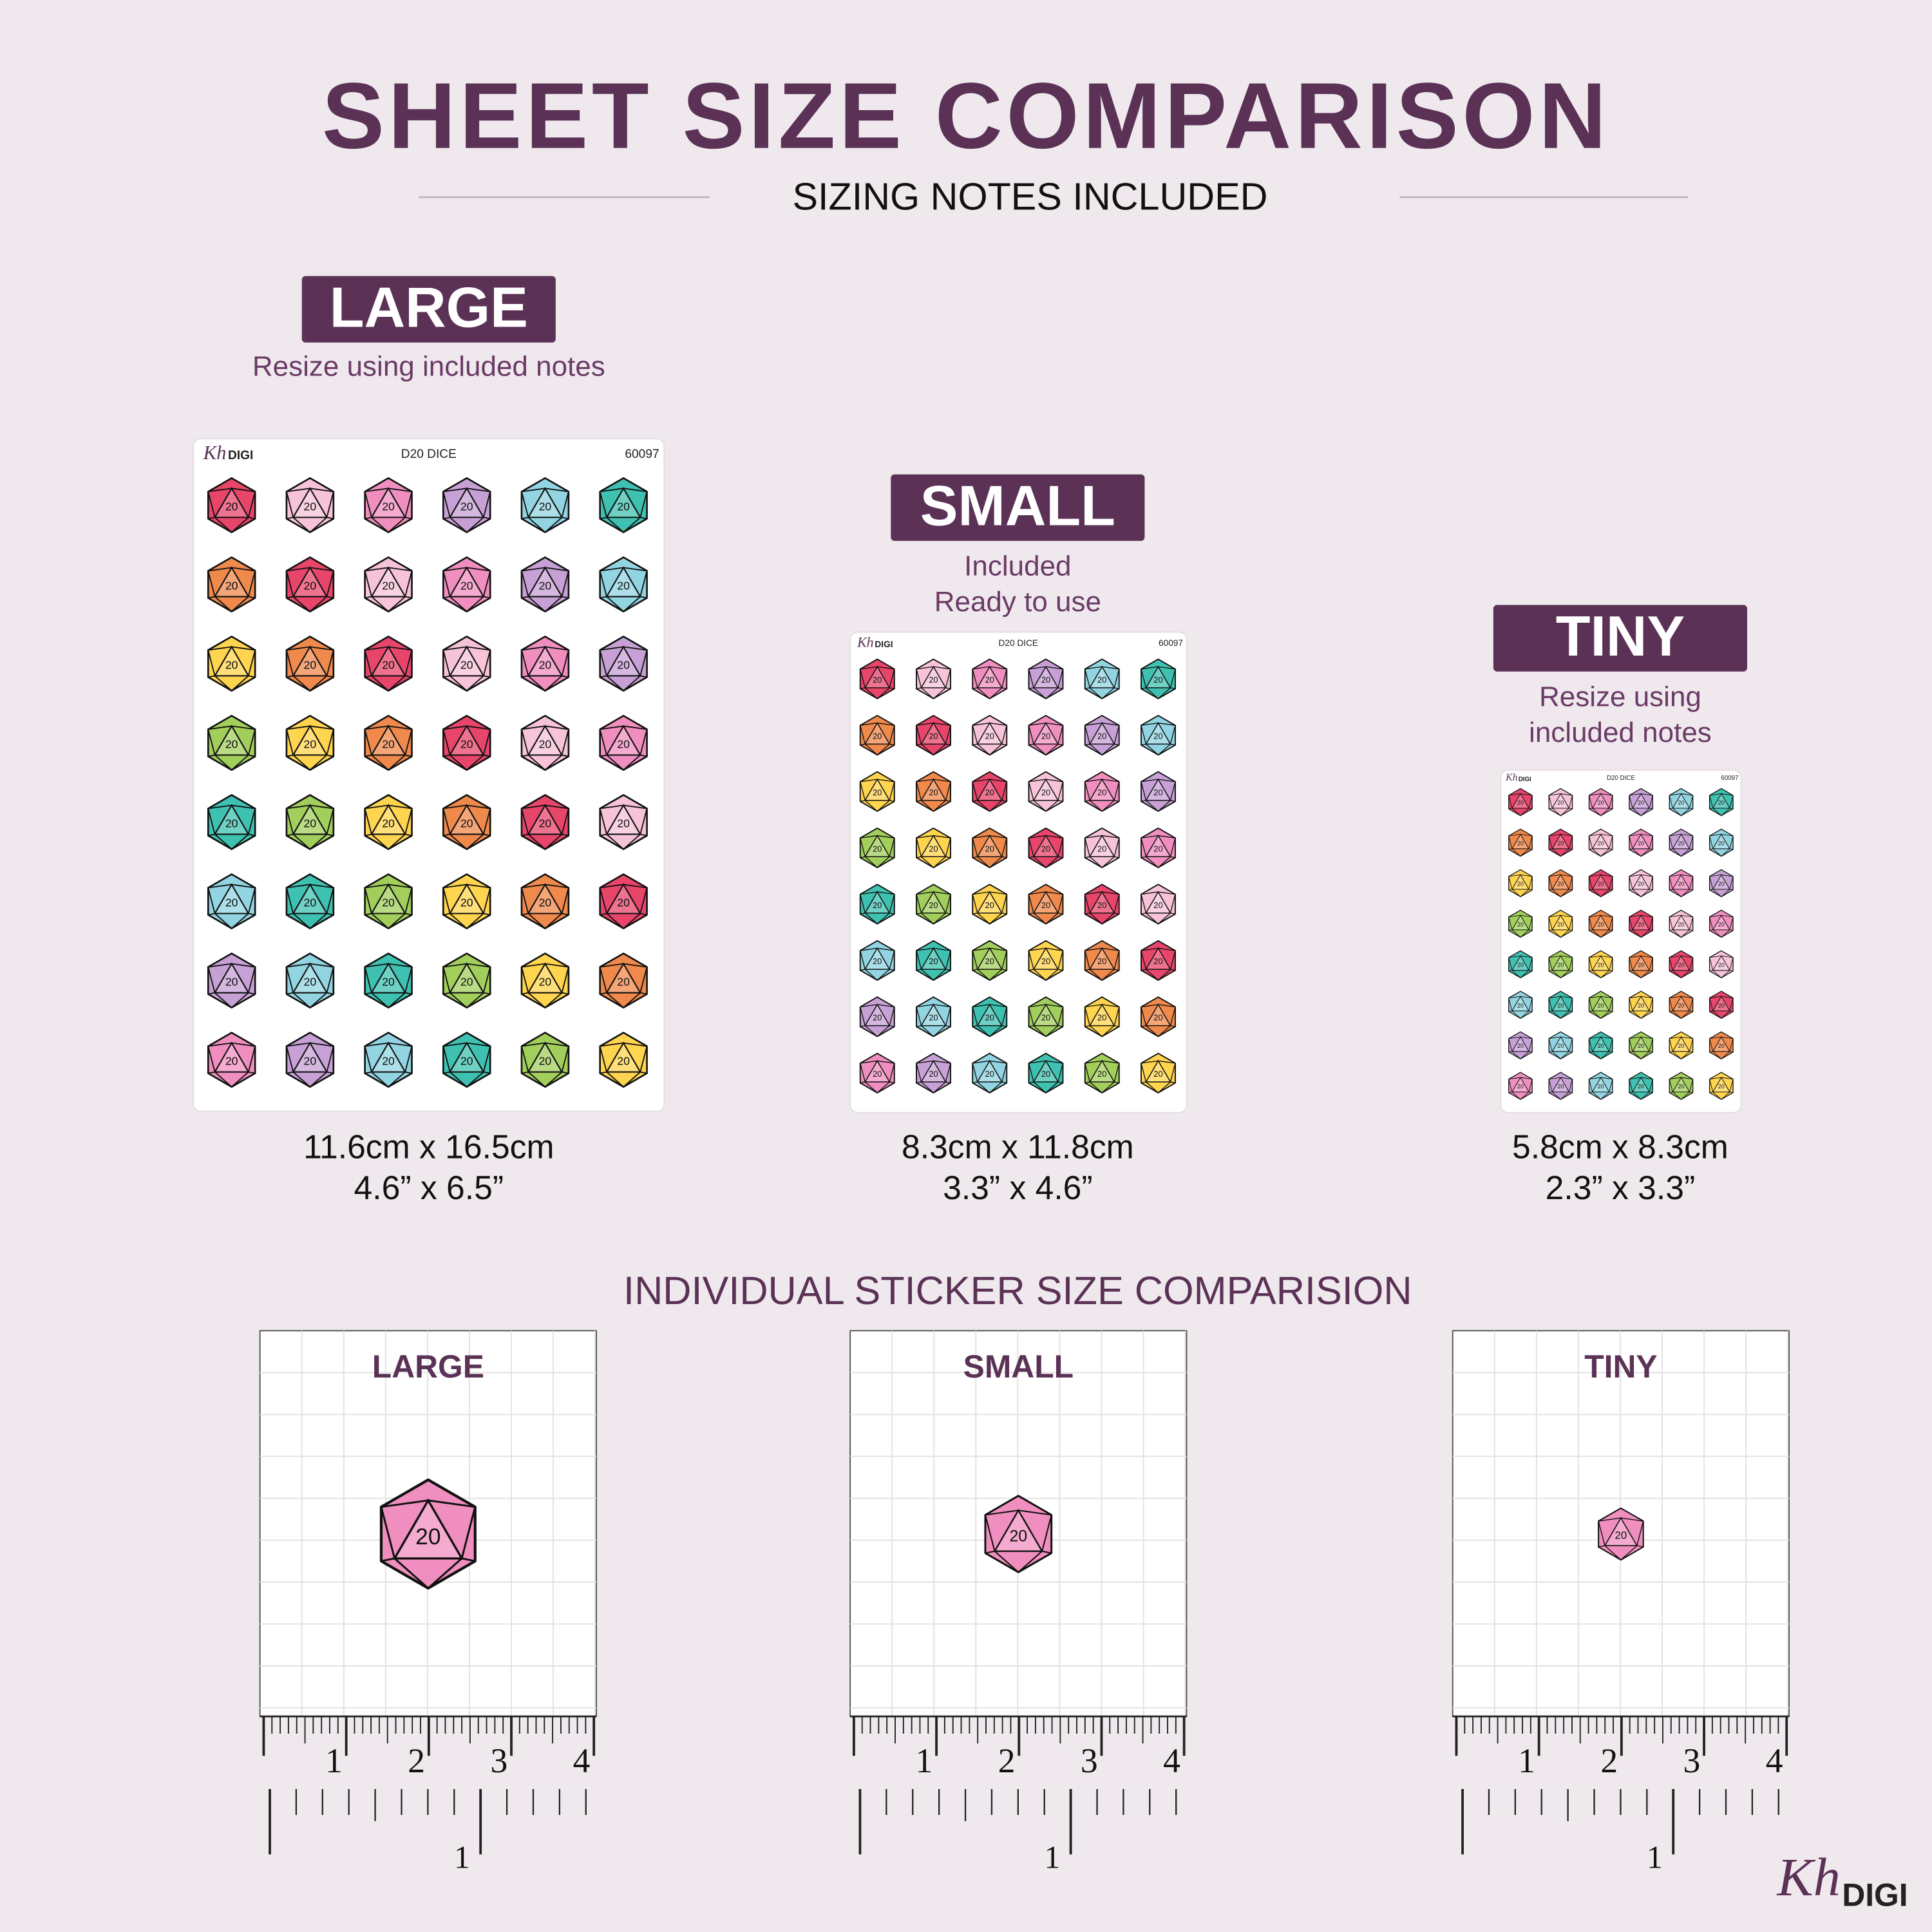  Describe the element at coordinates (1620, 1367) in the screenshot. I see `grid-box-label: TINY` at that location.